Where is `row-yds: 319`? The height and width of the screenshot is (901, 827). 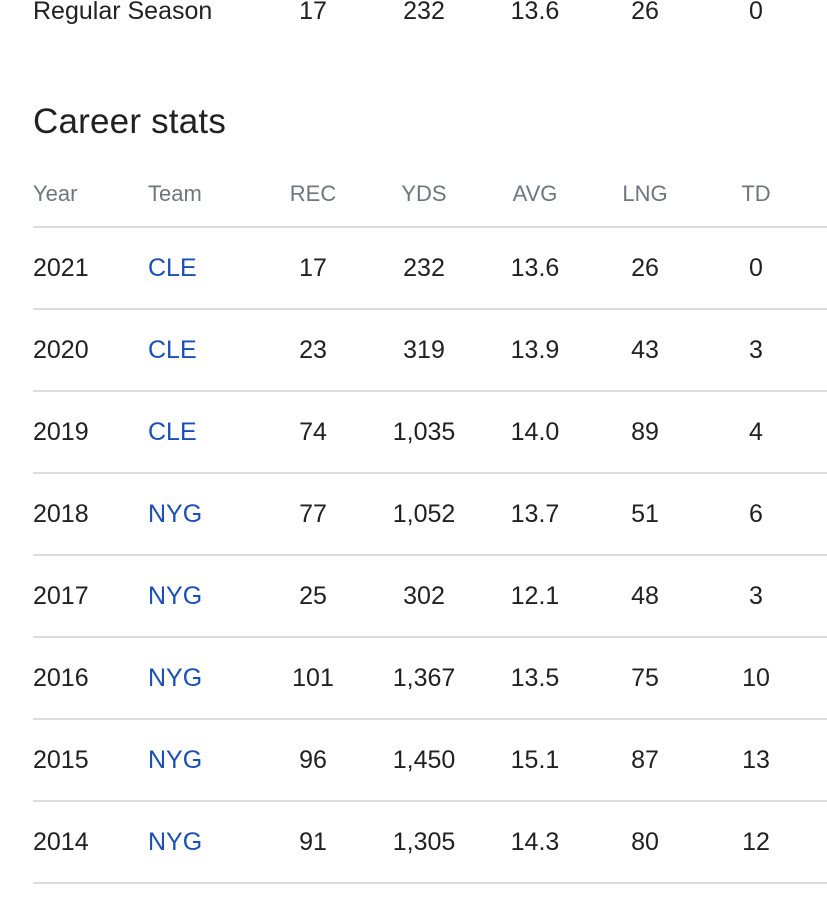
row-yds: 319 is located at coordinates (424, 350).